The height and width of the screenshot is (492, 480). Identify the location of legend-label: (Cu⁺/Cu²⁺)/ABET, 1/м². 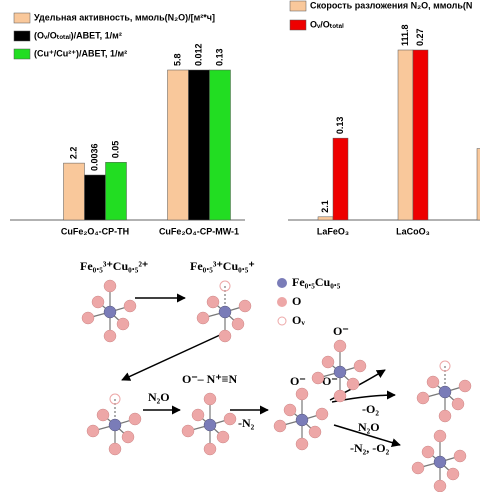
(80, 53).